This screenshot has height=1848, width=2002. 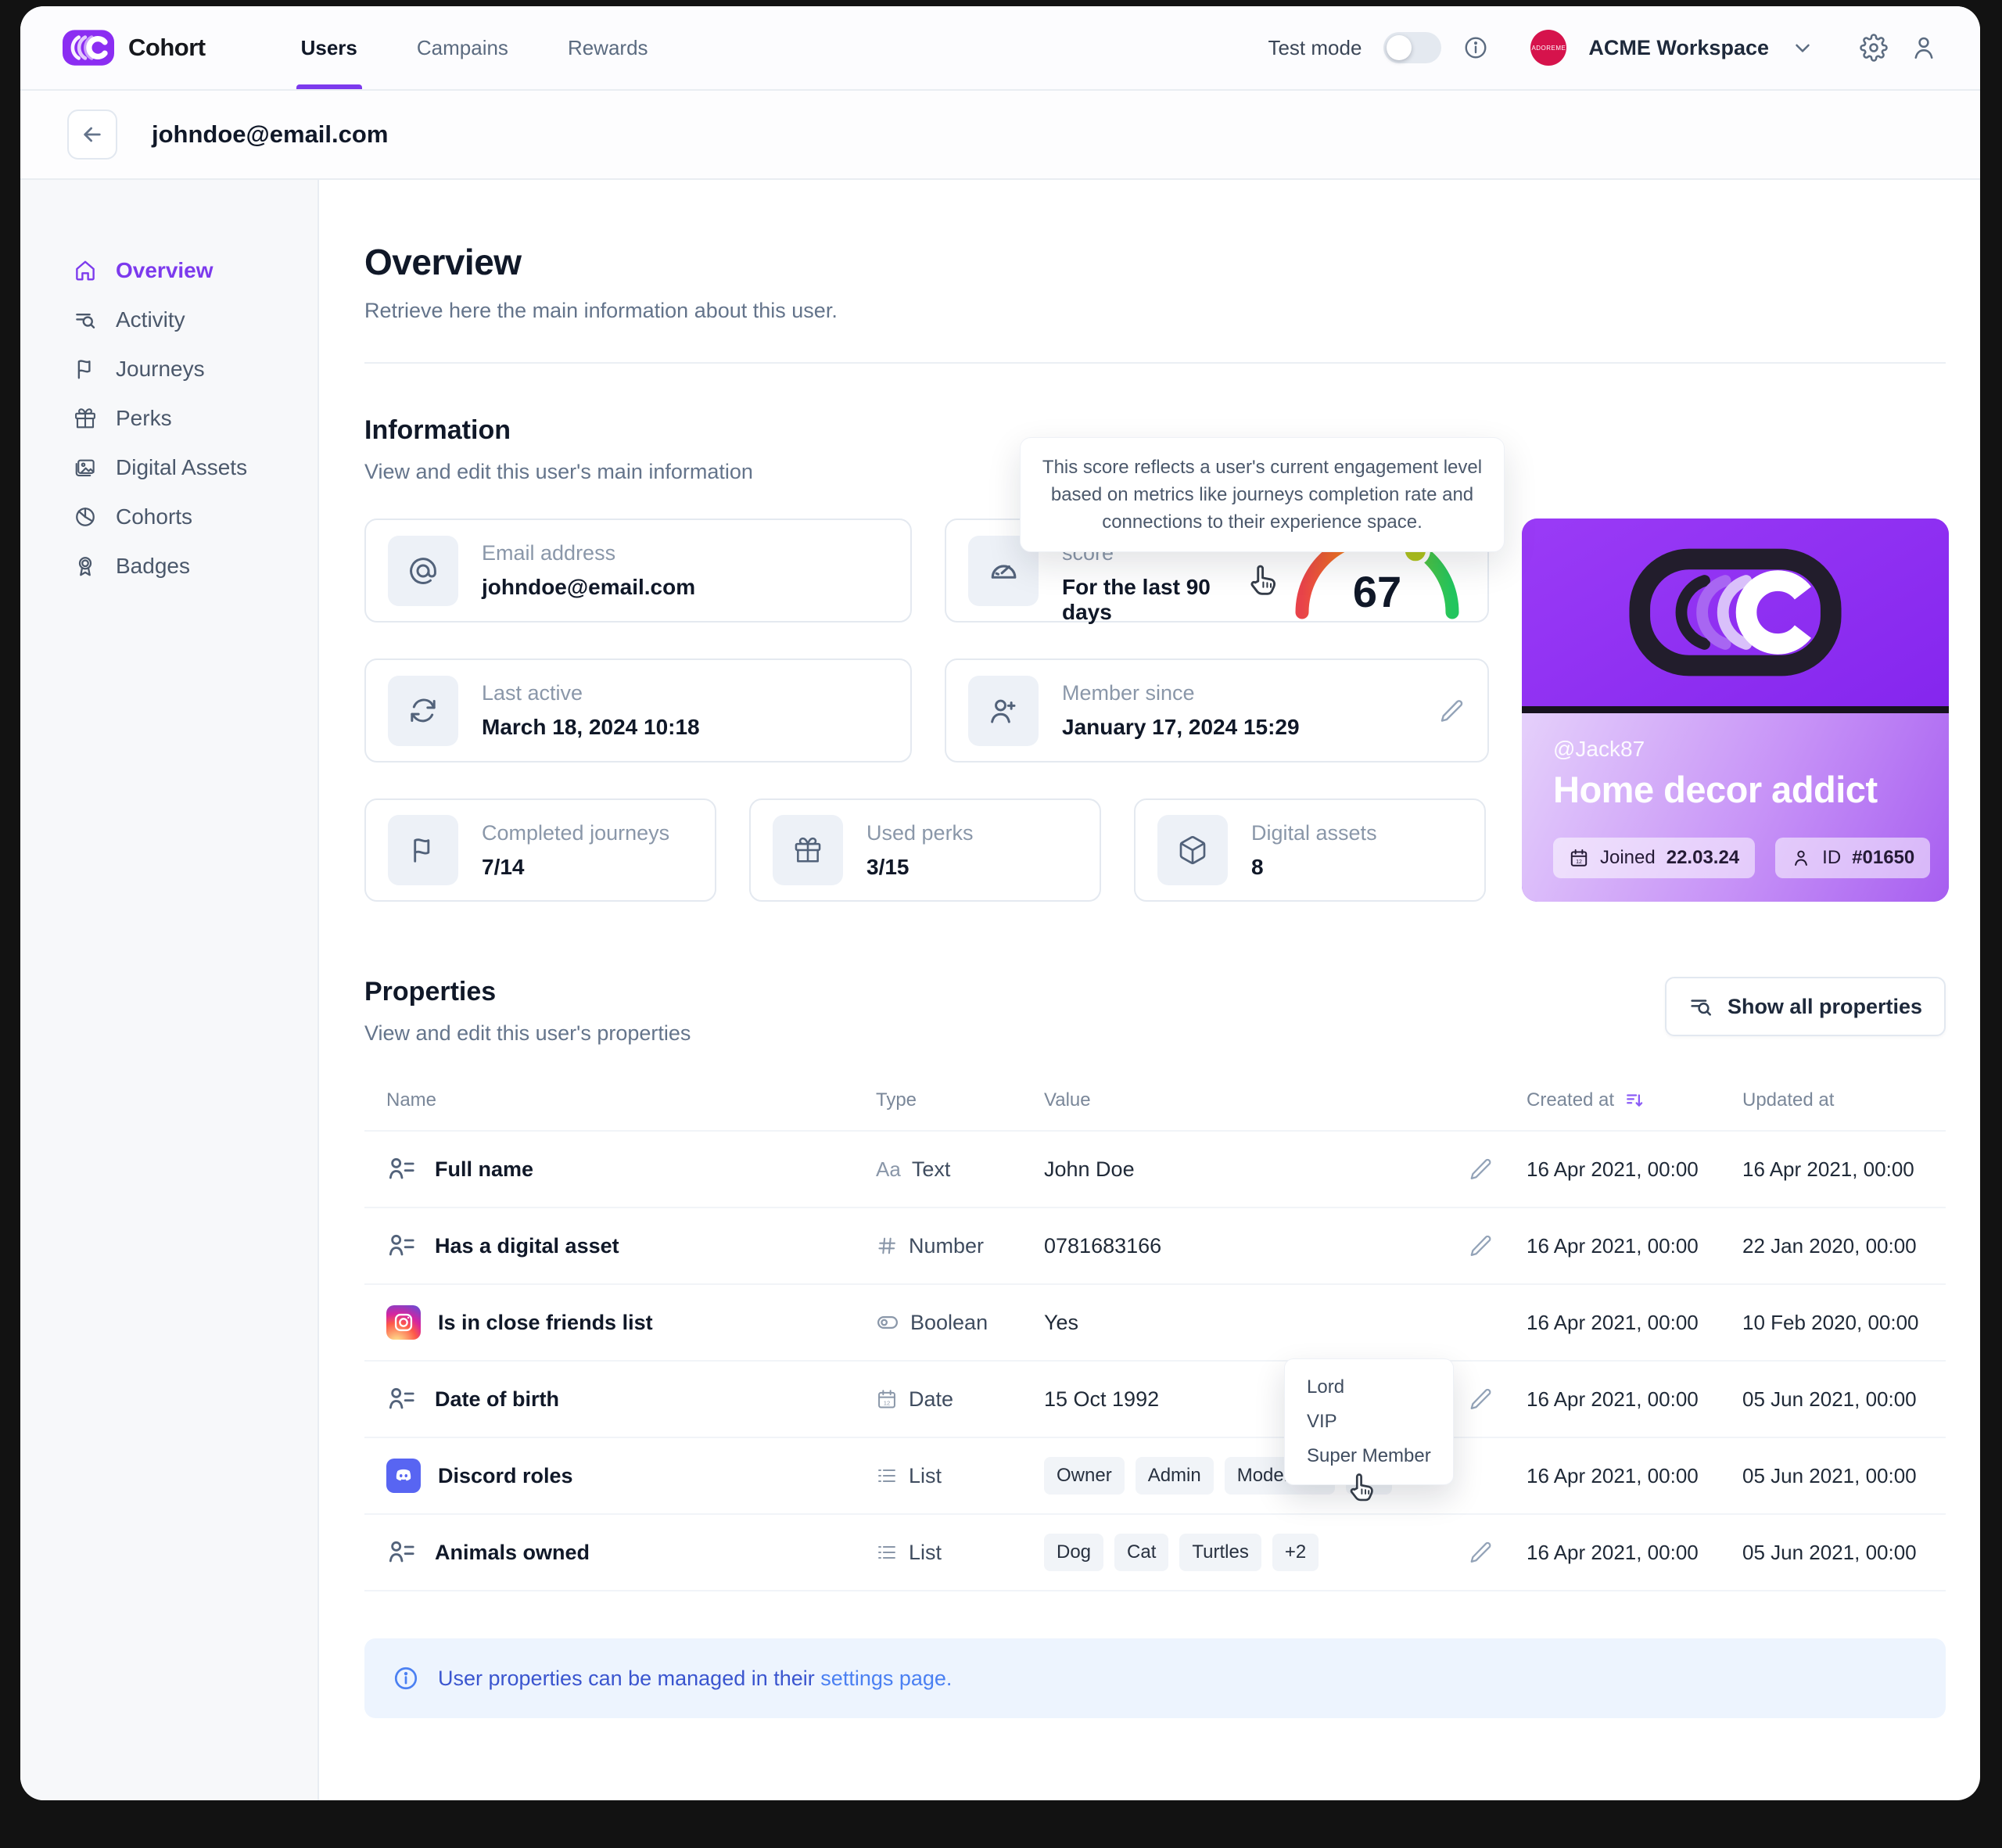 What do you see at coordinates (960, 1399) in the screenshot?
I see `property-type: 12 Date` at bounding box center [960, 1399].